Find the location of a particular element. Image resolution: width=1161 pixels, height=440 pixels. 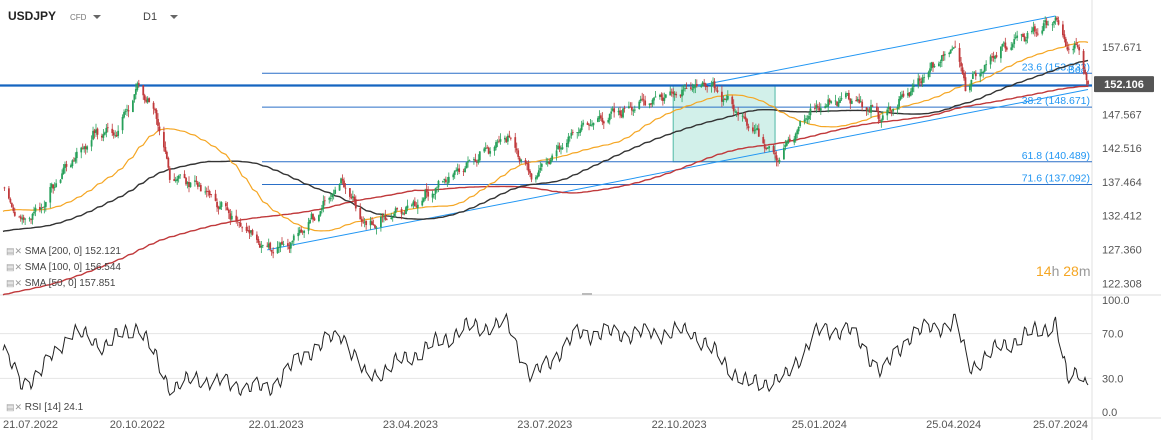

rsi-tick-label: 70.0 is located at coordinates (1112, 335).